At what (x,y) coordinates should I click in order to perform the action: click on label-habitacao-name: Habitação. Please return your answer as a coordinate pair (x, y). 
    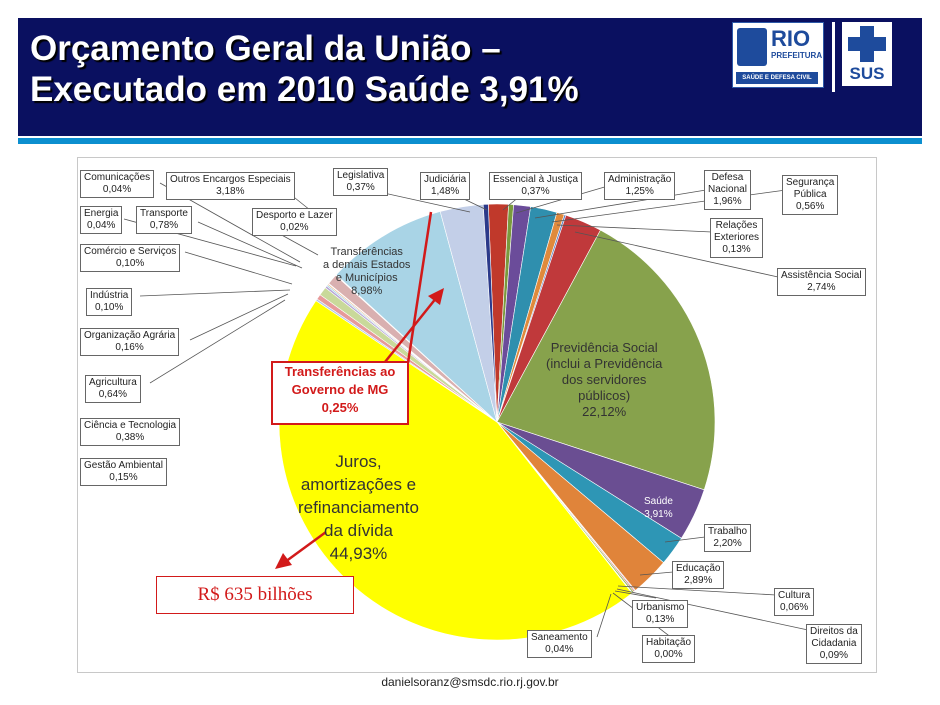
    Looking at the image, I should click on (669, 642).